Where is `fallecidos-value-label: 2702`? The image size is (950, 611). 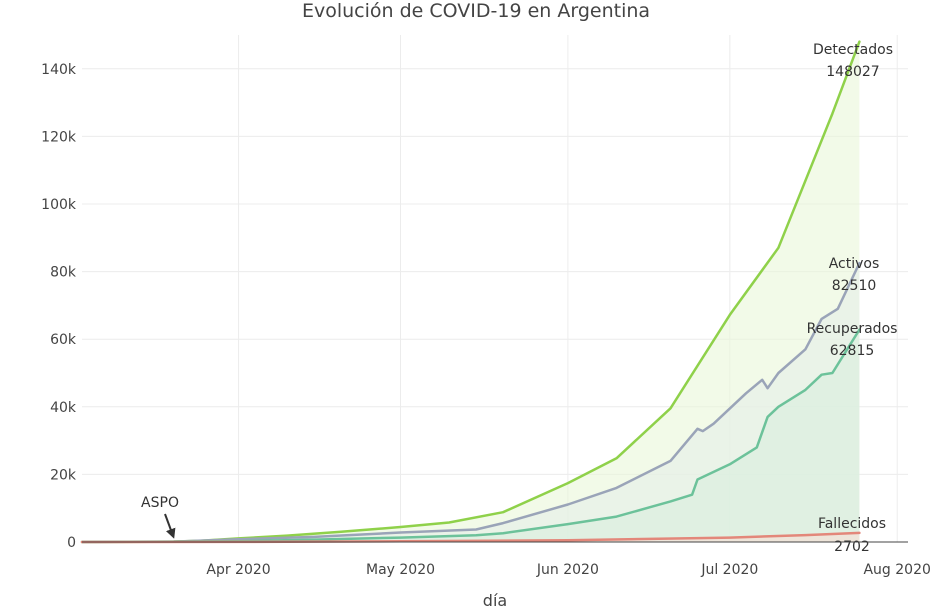 fallecidos-value-label: 2702 is located at coordinates (852, 547).